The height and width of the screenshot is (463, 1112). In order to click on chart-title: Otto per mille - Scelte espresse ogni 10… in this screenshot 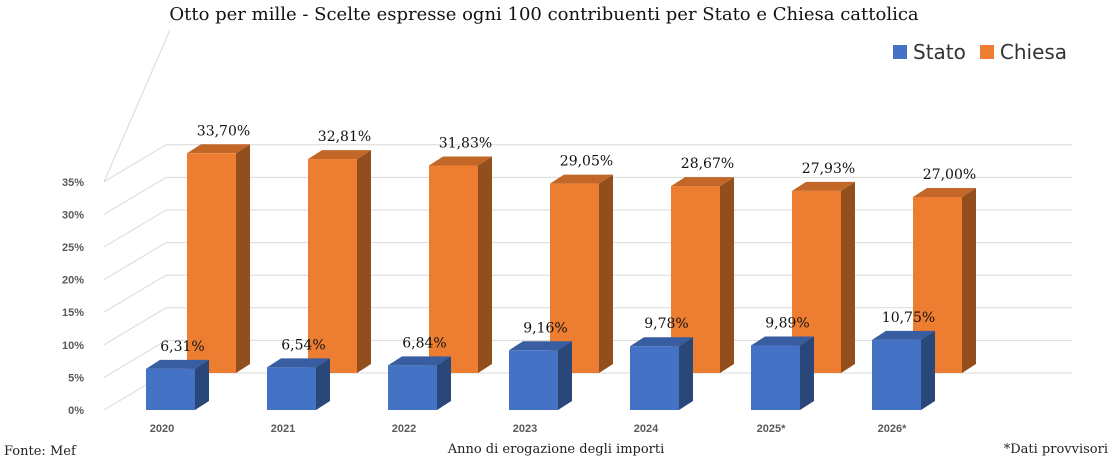, I will do `click(544, 14)`.